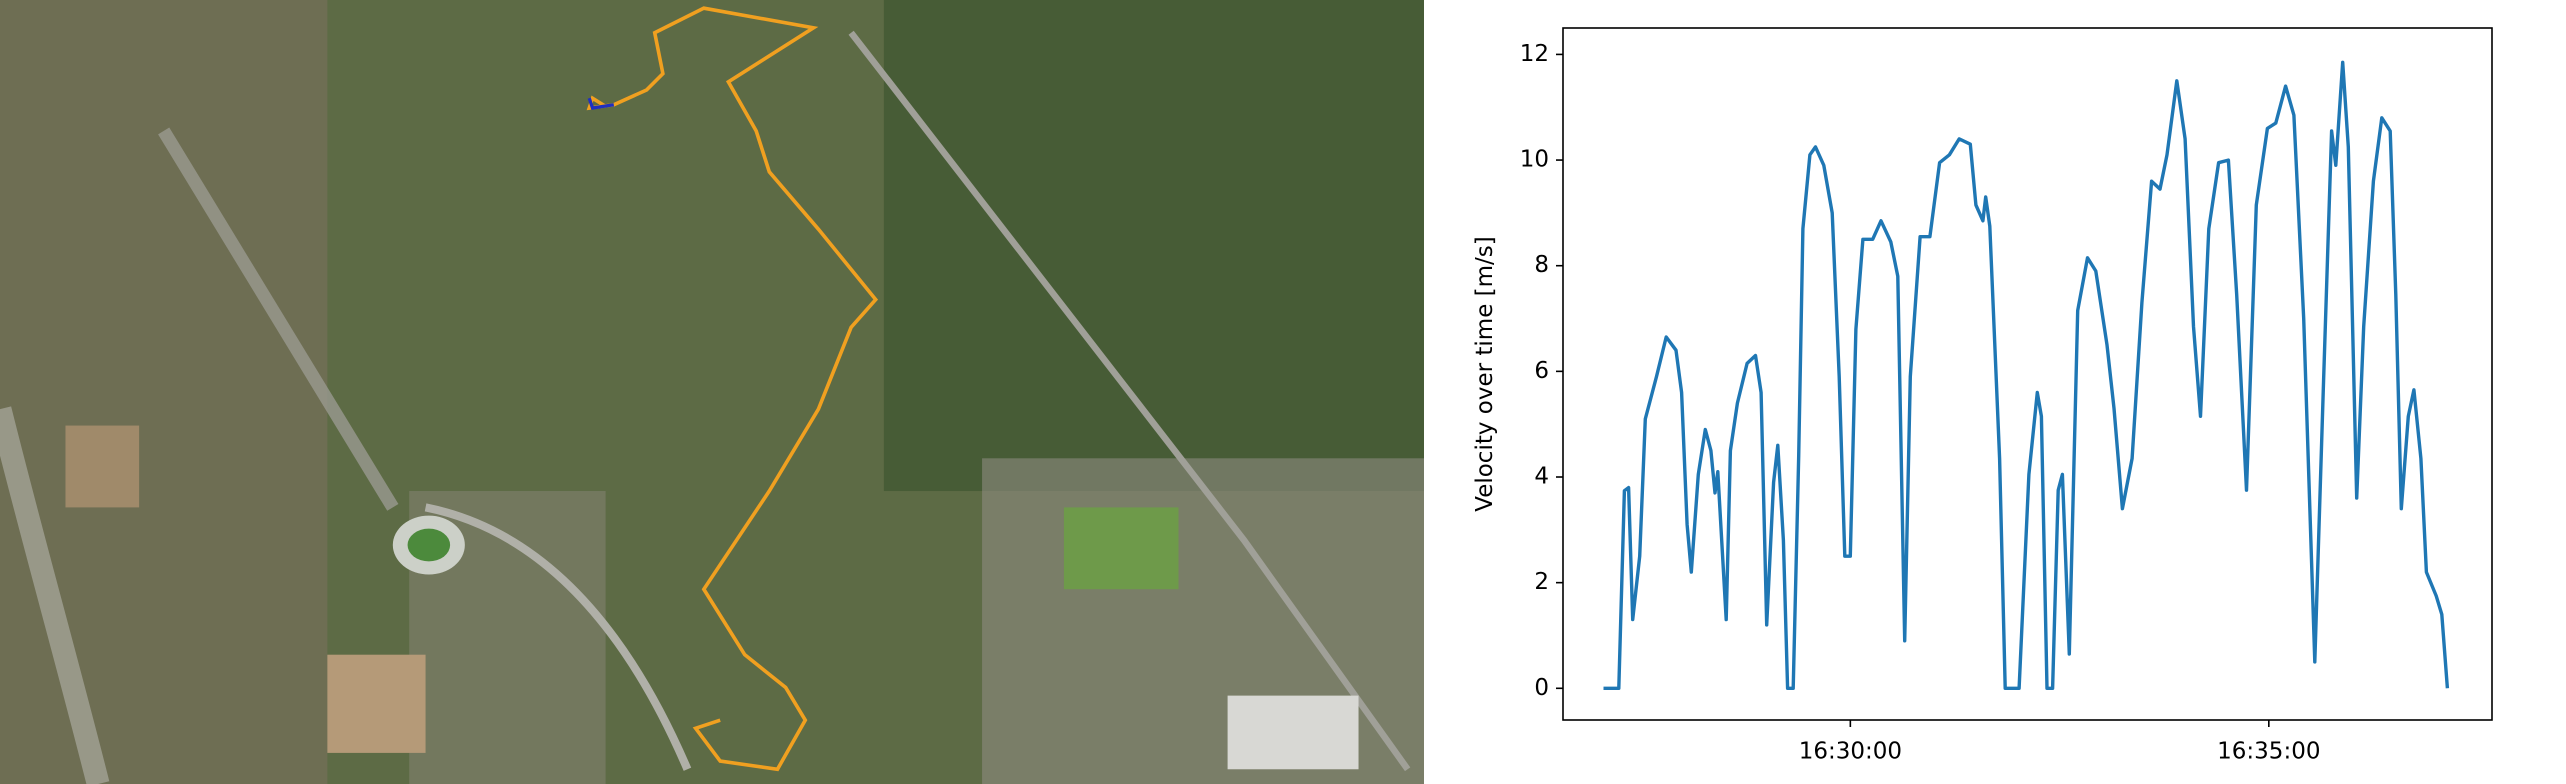 This screenshot has height=784, width=2566. Describe the element at coordinates (1541, 477) in the screenshot. I see `y-tick-label: 4` at that location.